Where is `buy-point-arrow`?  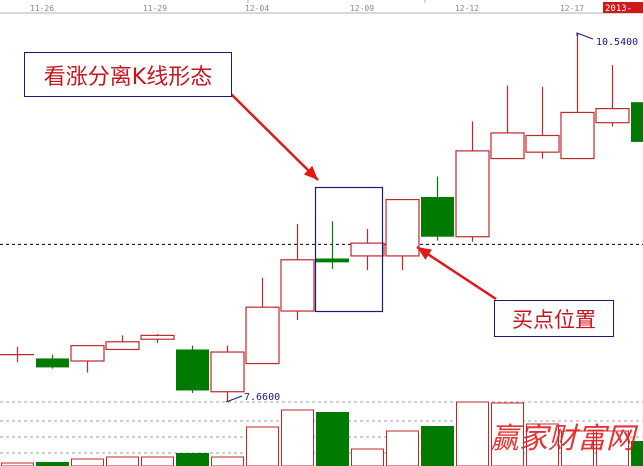
buy-point-arrow is located at coordinates (456, 273).